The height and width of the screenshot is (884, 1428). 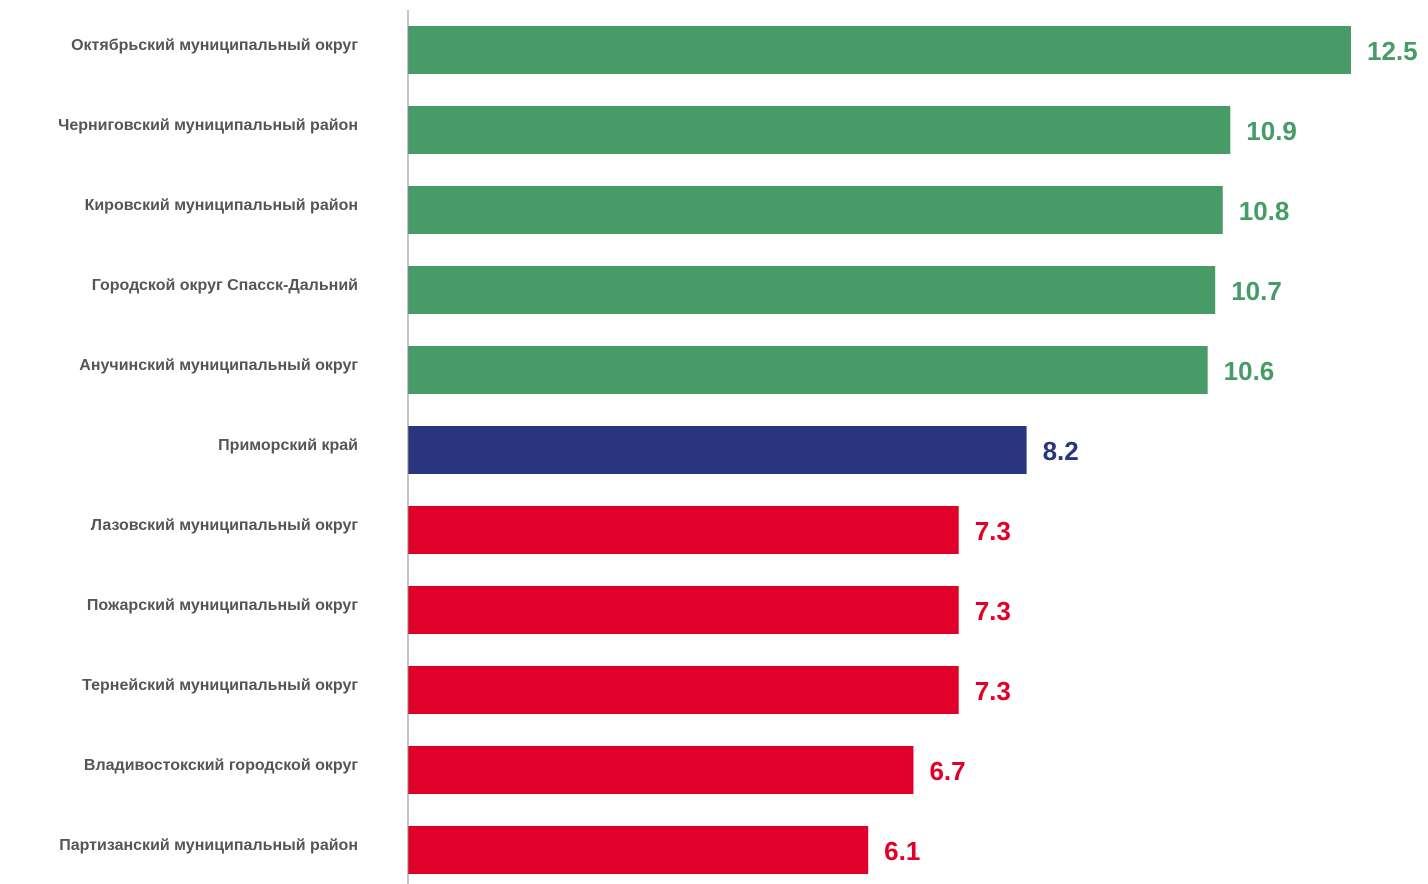 What do you see at coordinates (214, 45) in the screenshot?
I see `category-label-1: Октябрьский муниципальный округ` at bounding box center [214, 45].